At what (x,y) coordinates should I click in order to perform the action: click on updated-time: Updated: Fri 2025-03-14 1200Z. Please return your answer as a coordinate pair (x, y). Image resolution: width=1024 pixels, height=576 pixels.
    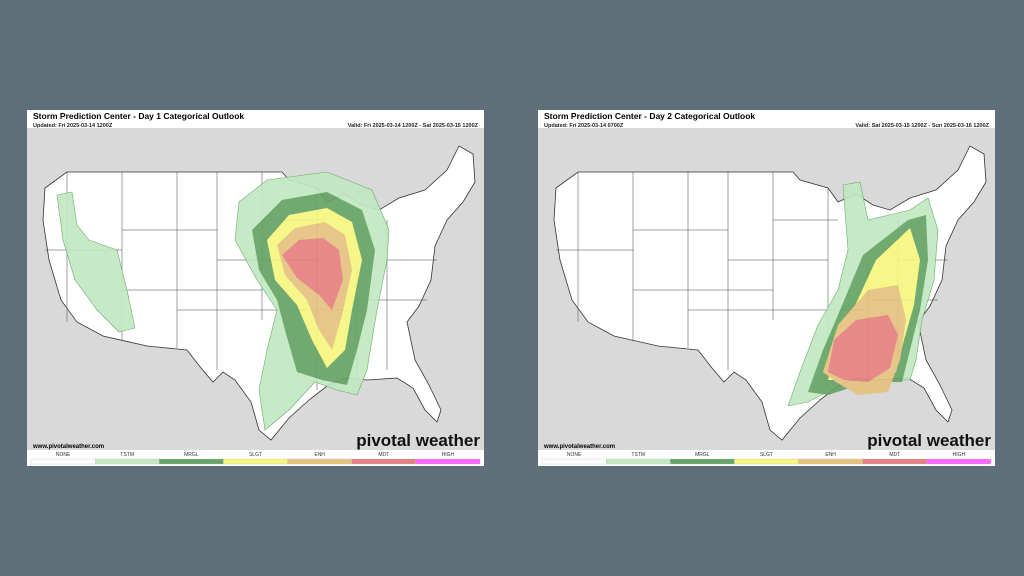
    Looking at the image, I should click on (73, 126).